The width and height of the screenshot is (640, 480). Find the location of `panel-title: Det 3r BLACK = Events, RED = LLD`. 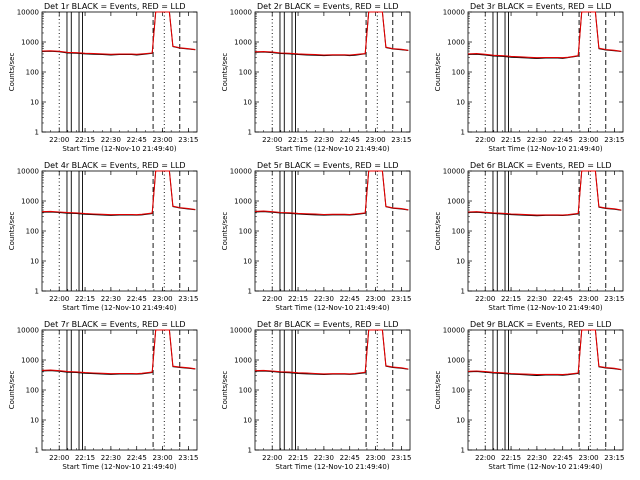

panel-title: Det 3r BLACK = Events, RED = LLD is located at coordinates (541, 6).